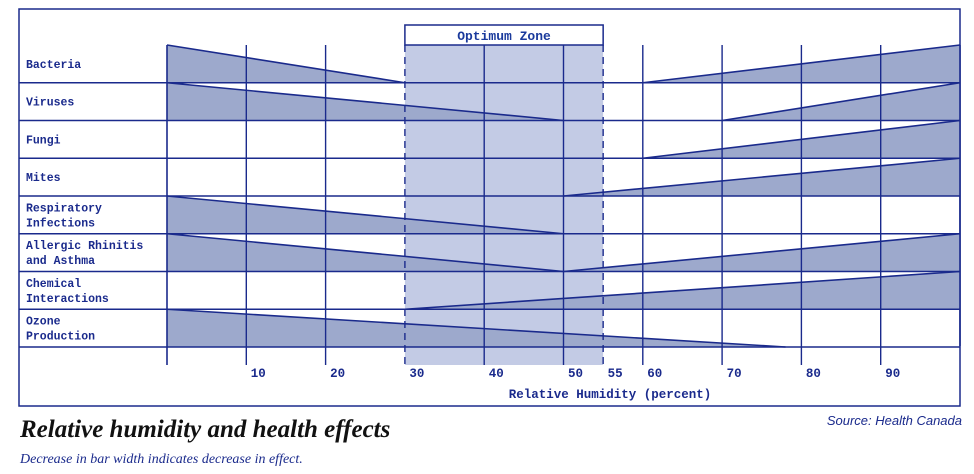 The image size is (974, 474). Describe the element at coordinates (64, 216) in the screenshot. I see `row-label: Respiratory Infections` at that location.